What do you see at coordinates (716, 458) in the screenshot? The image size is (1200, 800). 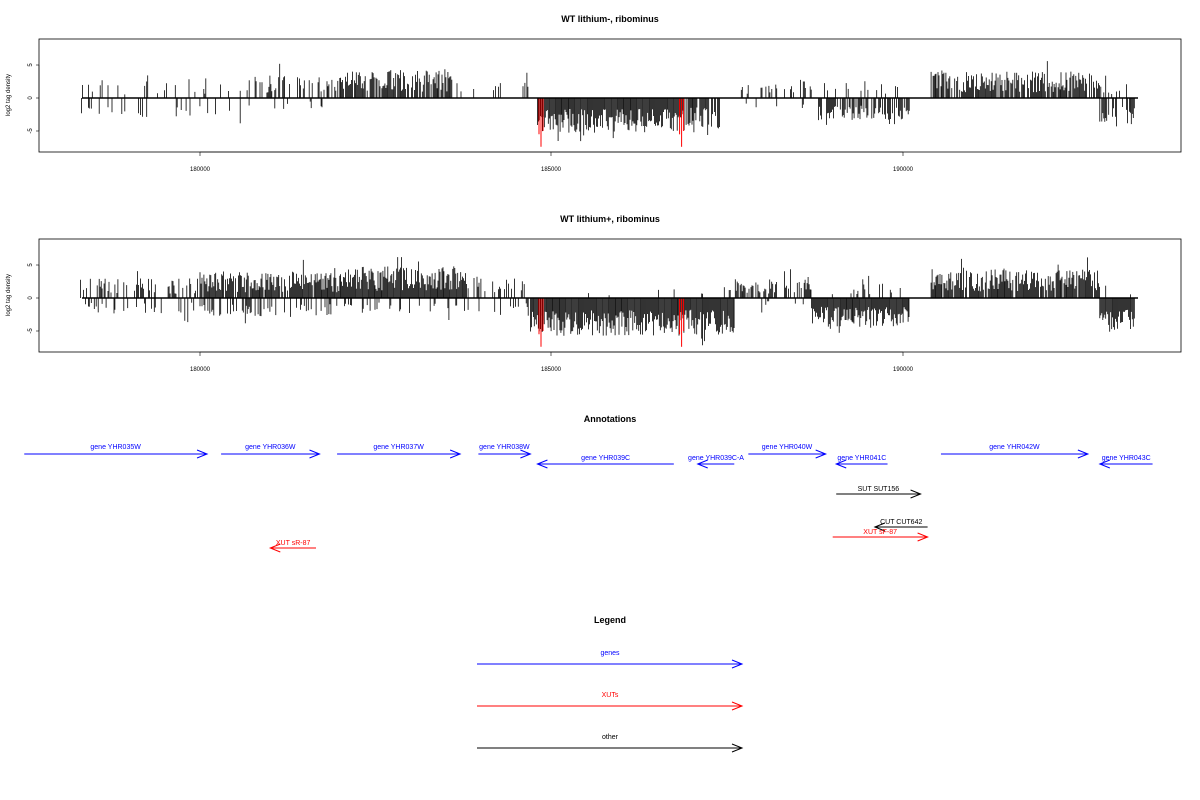 I see `feature-label: gene YHR039C-A` at bounding box center [716, 458].